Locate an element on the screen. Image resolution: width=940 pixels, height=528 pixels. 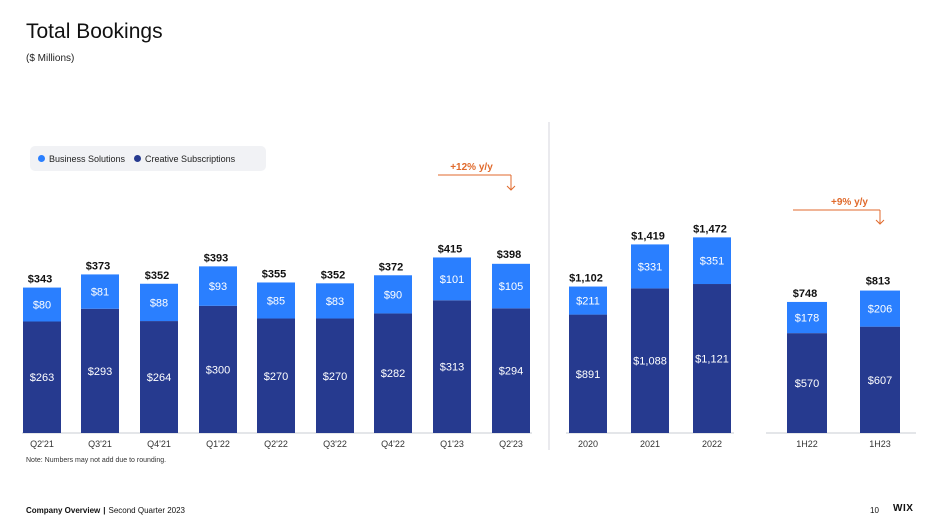
data-label-business-solutions: $178 is located at coordinates (807, 319).